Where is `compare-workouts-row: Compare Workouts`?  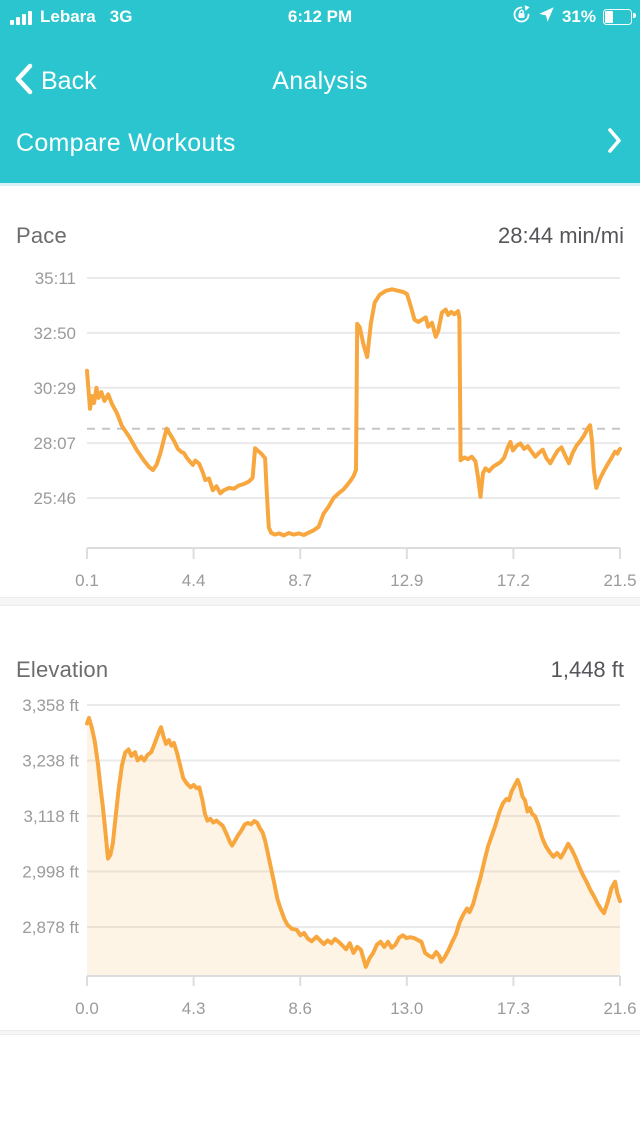
compare-workouts-row: Compare Workouts is located at coordinates (320, 143).